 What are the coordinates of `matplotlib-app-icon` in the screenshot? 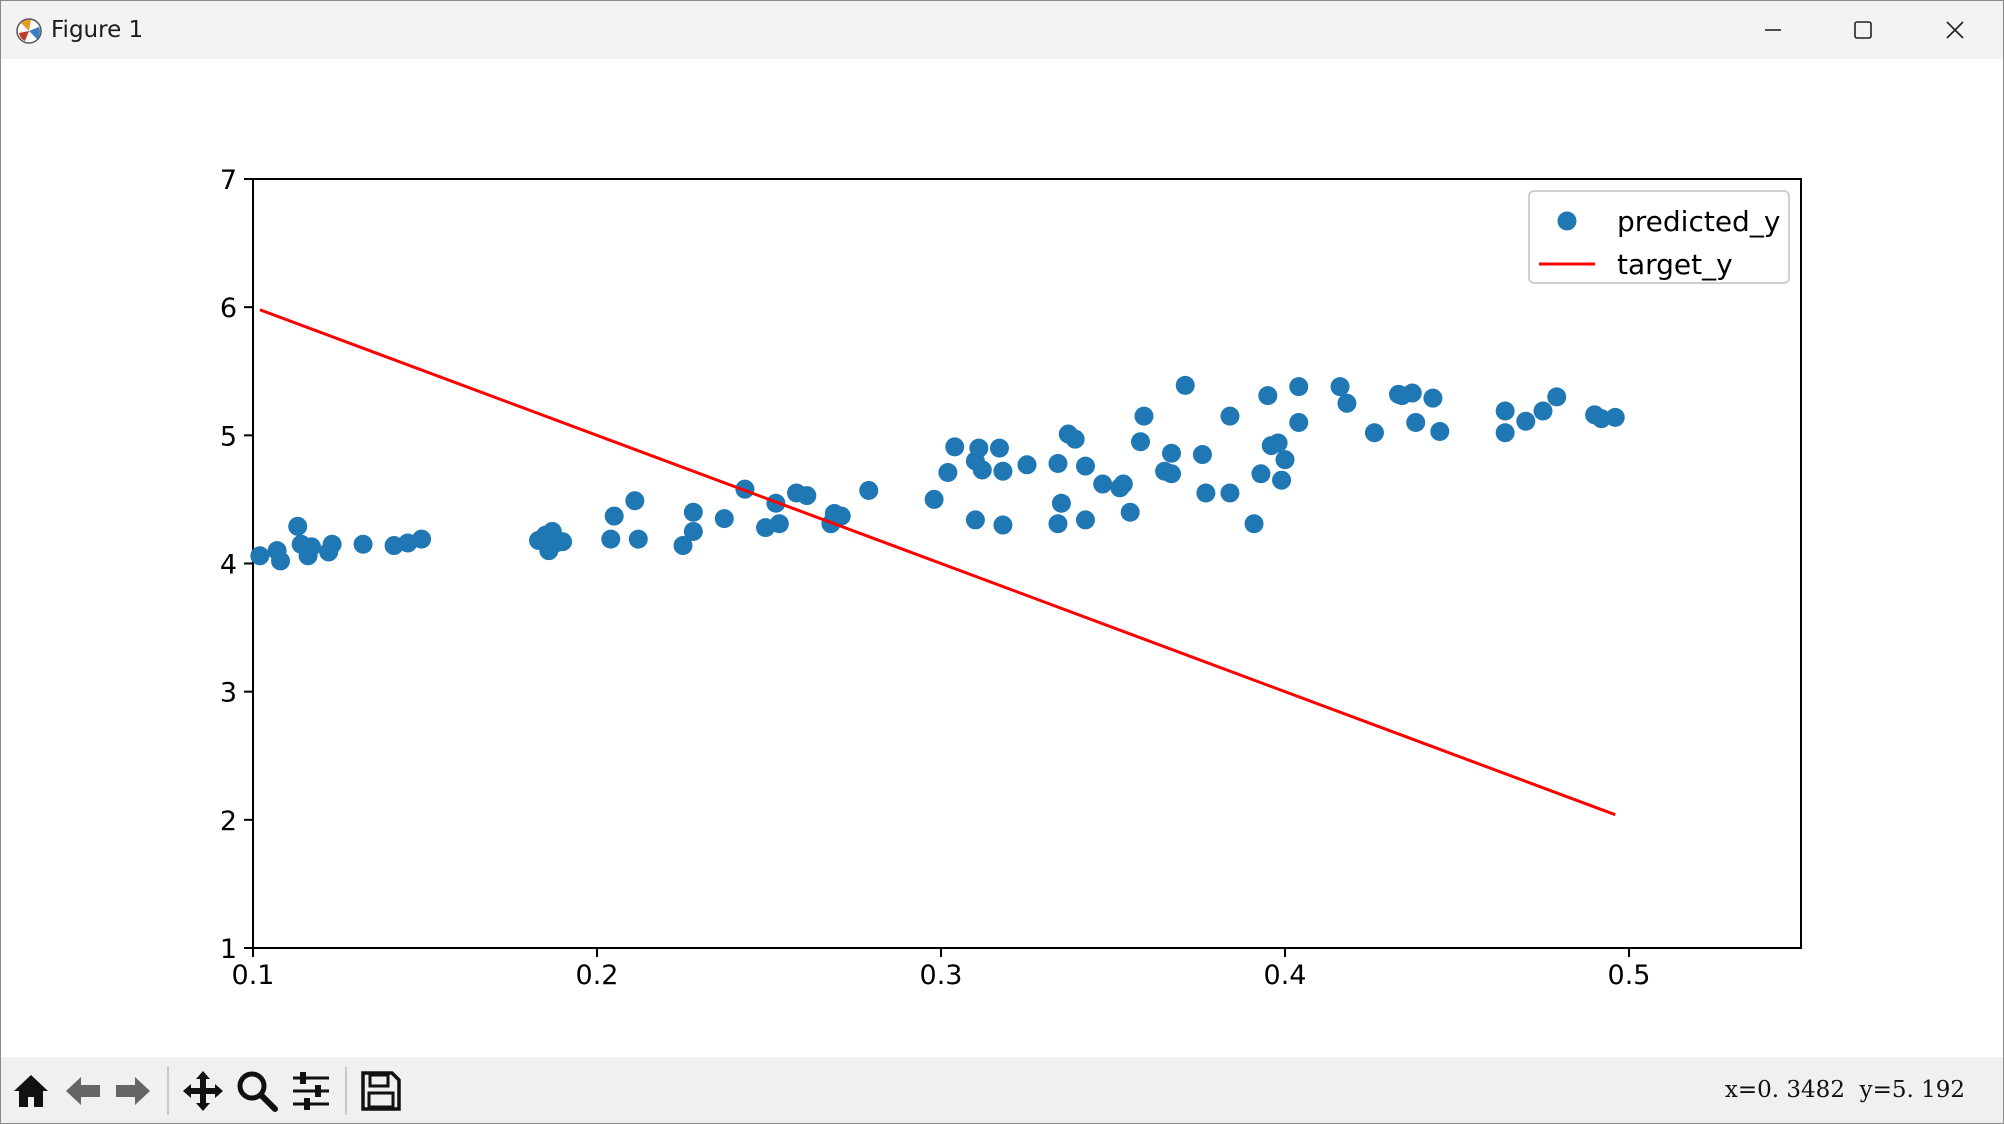 It's located at (29, 31).